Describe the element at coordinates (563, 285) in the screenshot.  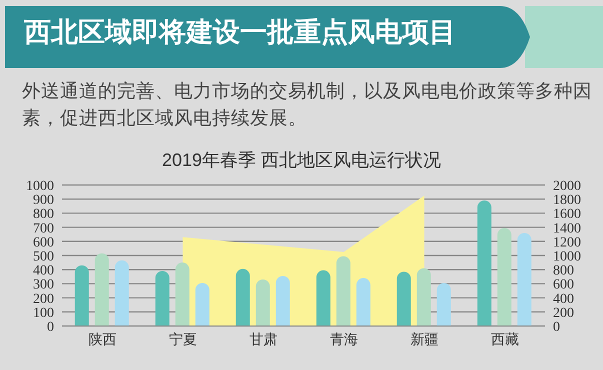
I see `y2-tick-label: 600` at that location.